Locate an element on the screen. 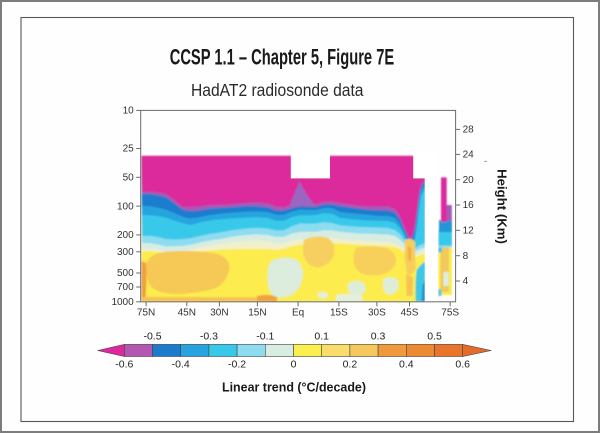  svg-text: Height (Km) is located at coordinates (502, 206).